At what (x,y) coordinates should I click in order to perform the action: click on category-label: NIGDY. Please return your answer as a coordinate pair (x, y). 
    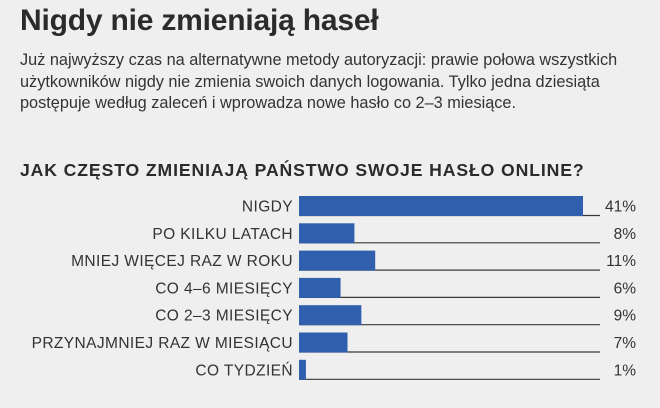
    Looking at the image, I should click on (267, 207).